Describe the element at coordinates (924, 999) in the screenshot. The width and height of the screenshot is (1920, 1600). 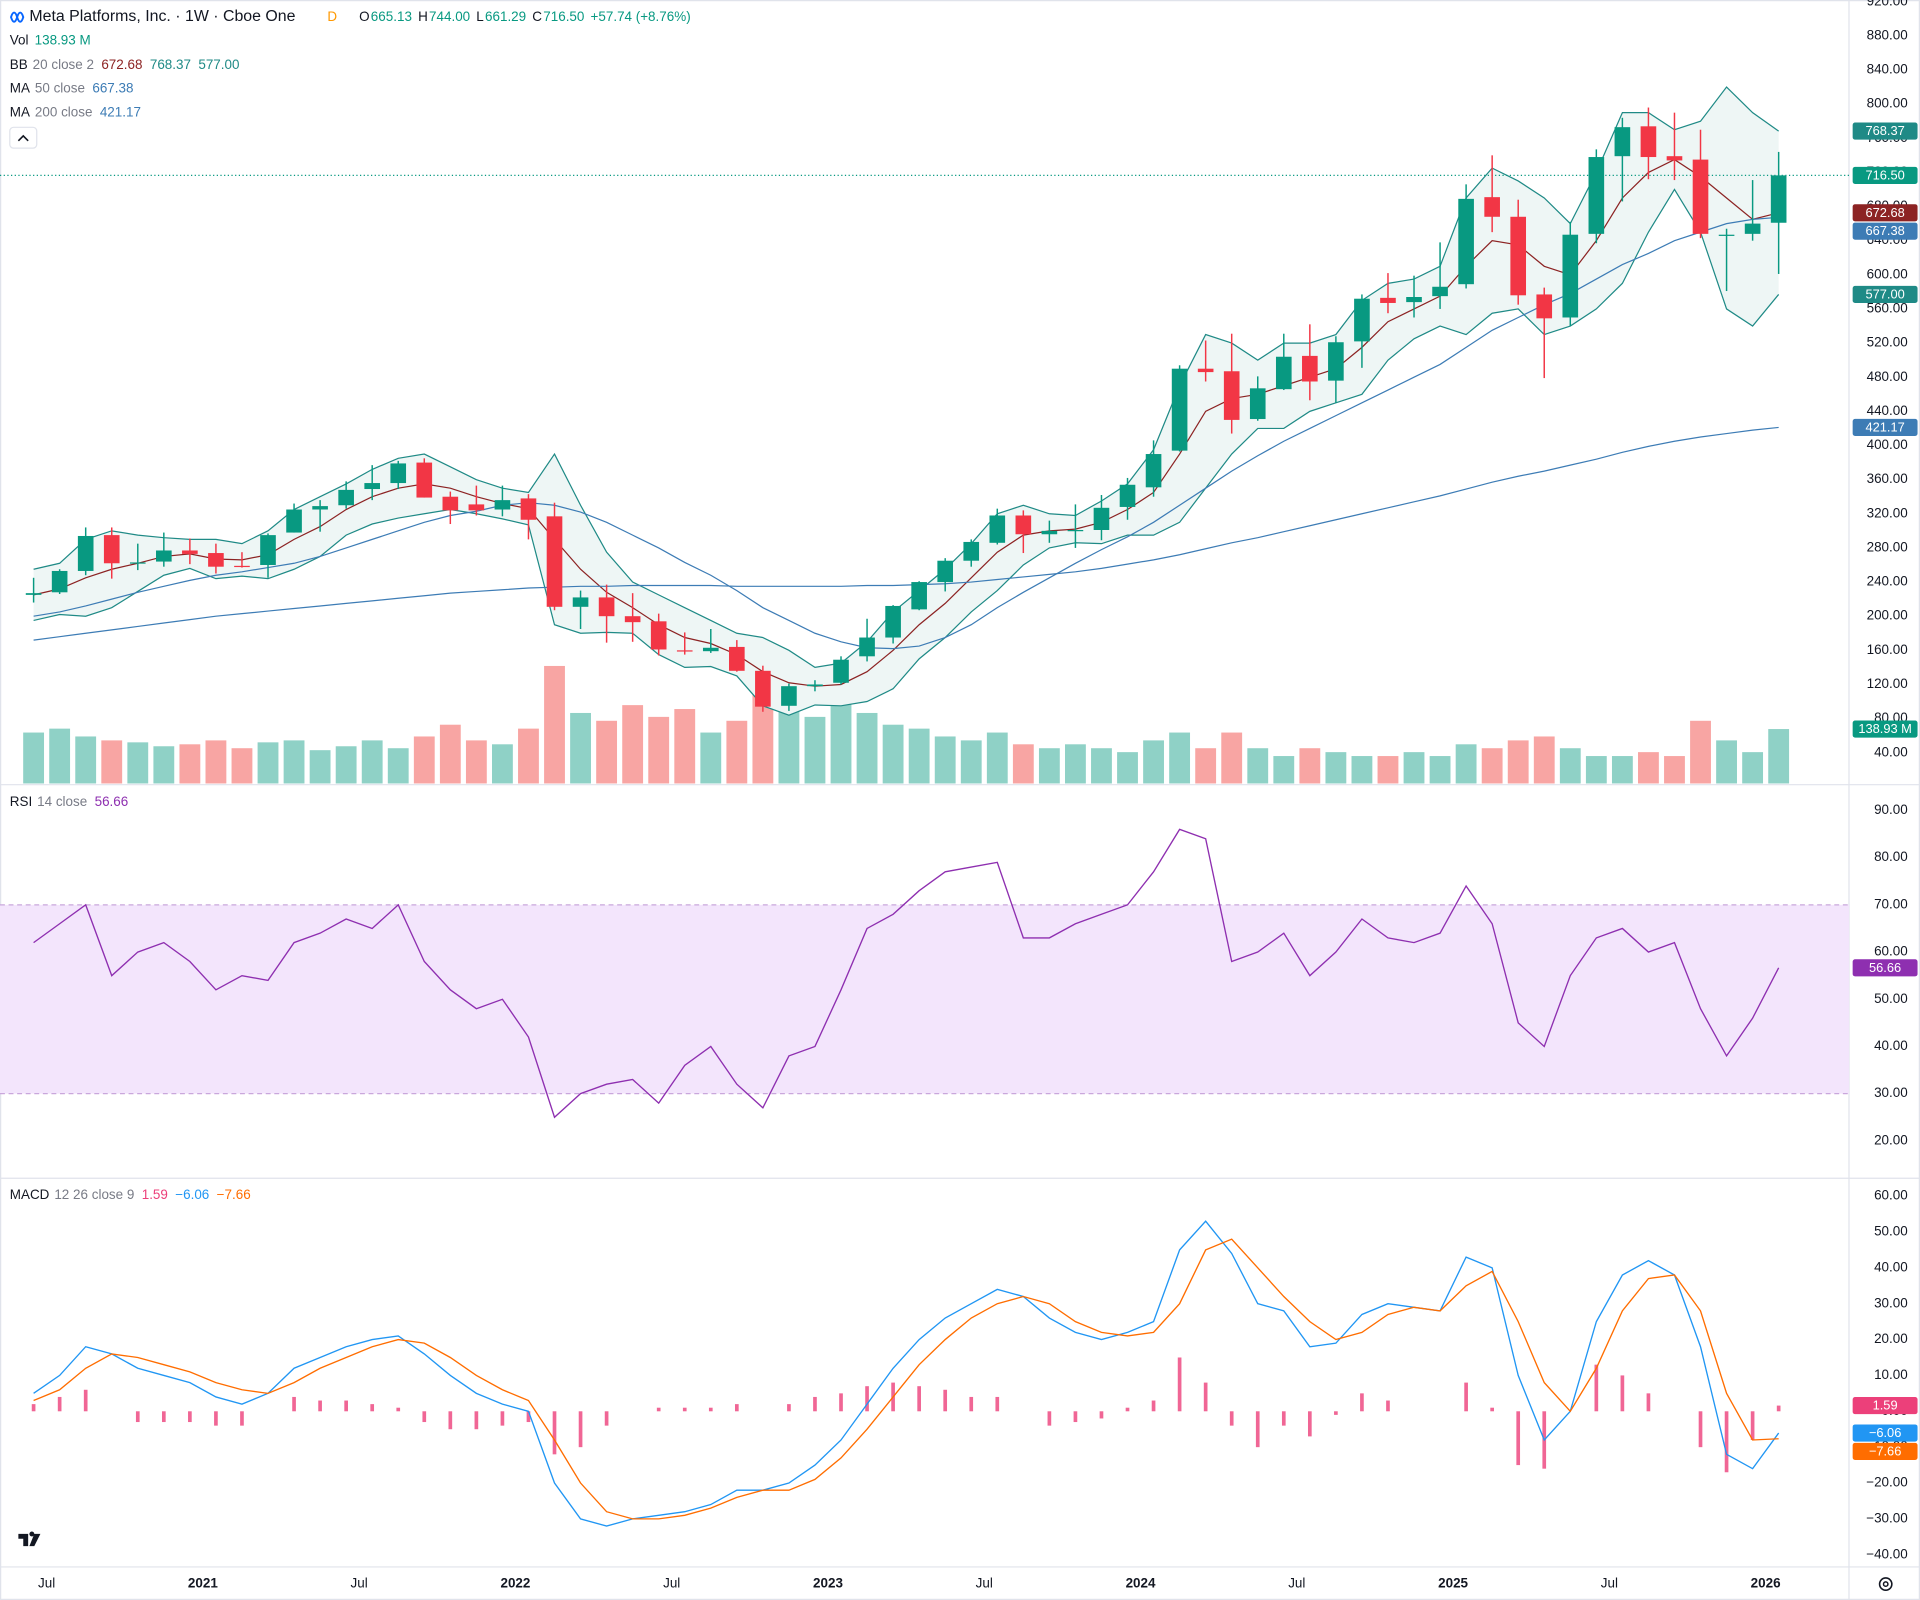
I see `band-fill` at that location.